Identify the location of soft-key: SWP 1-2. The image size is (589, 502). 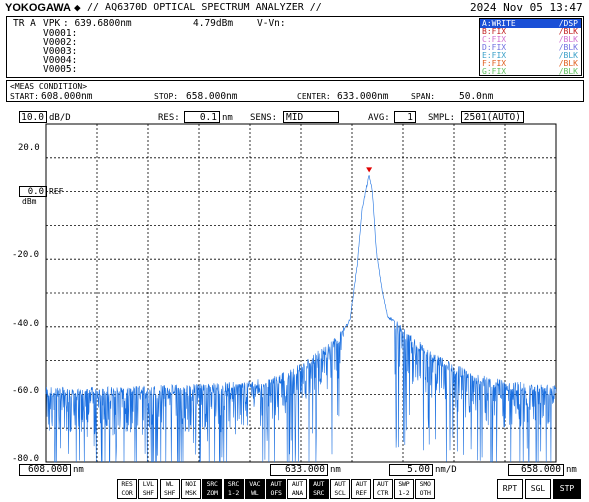
(403, 489).